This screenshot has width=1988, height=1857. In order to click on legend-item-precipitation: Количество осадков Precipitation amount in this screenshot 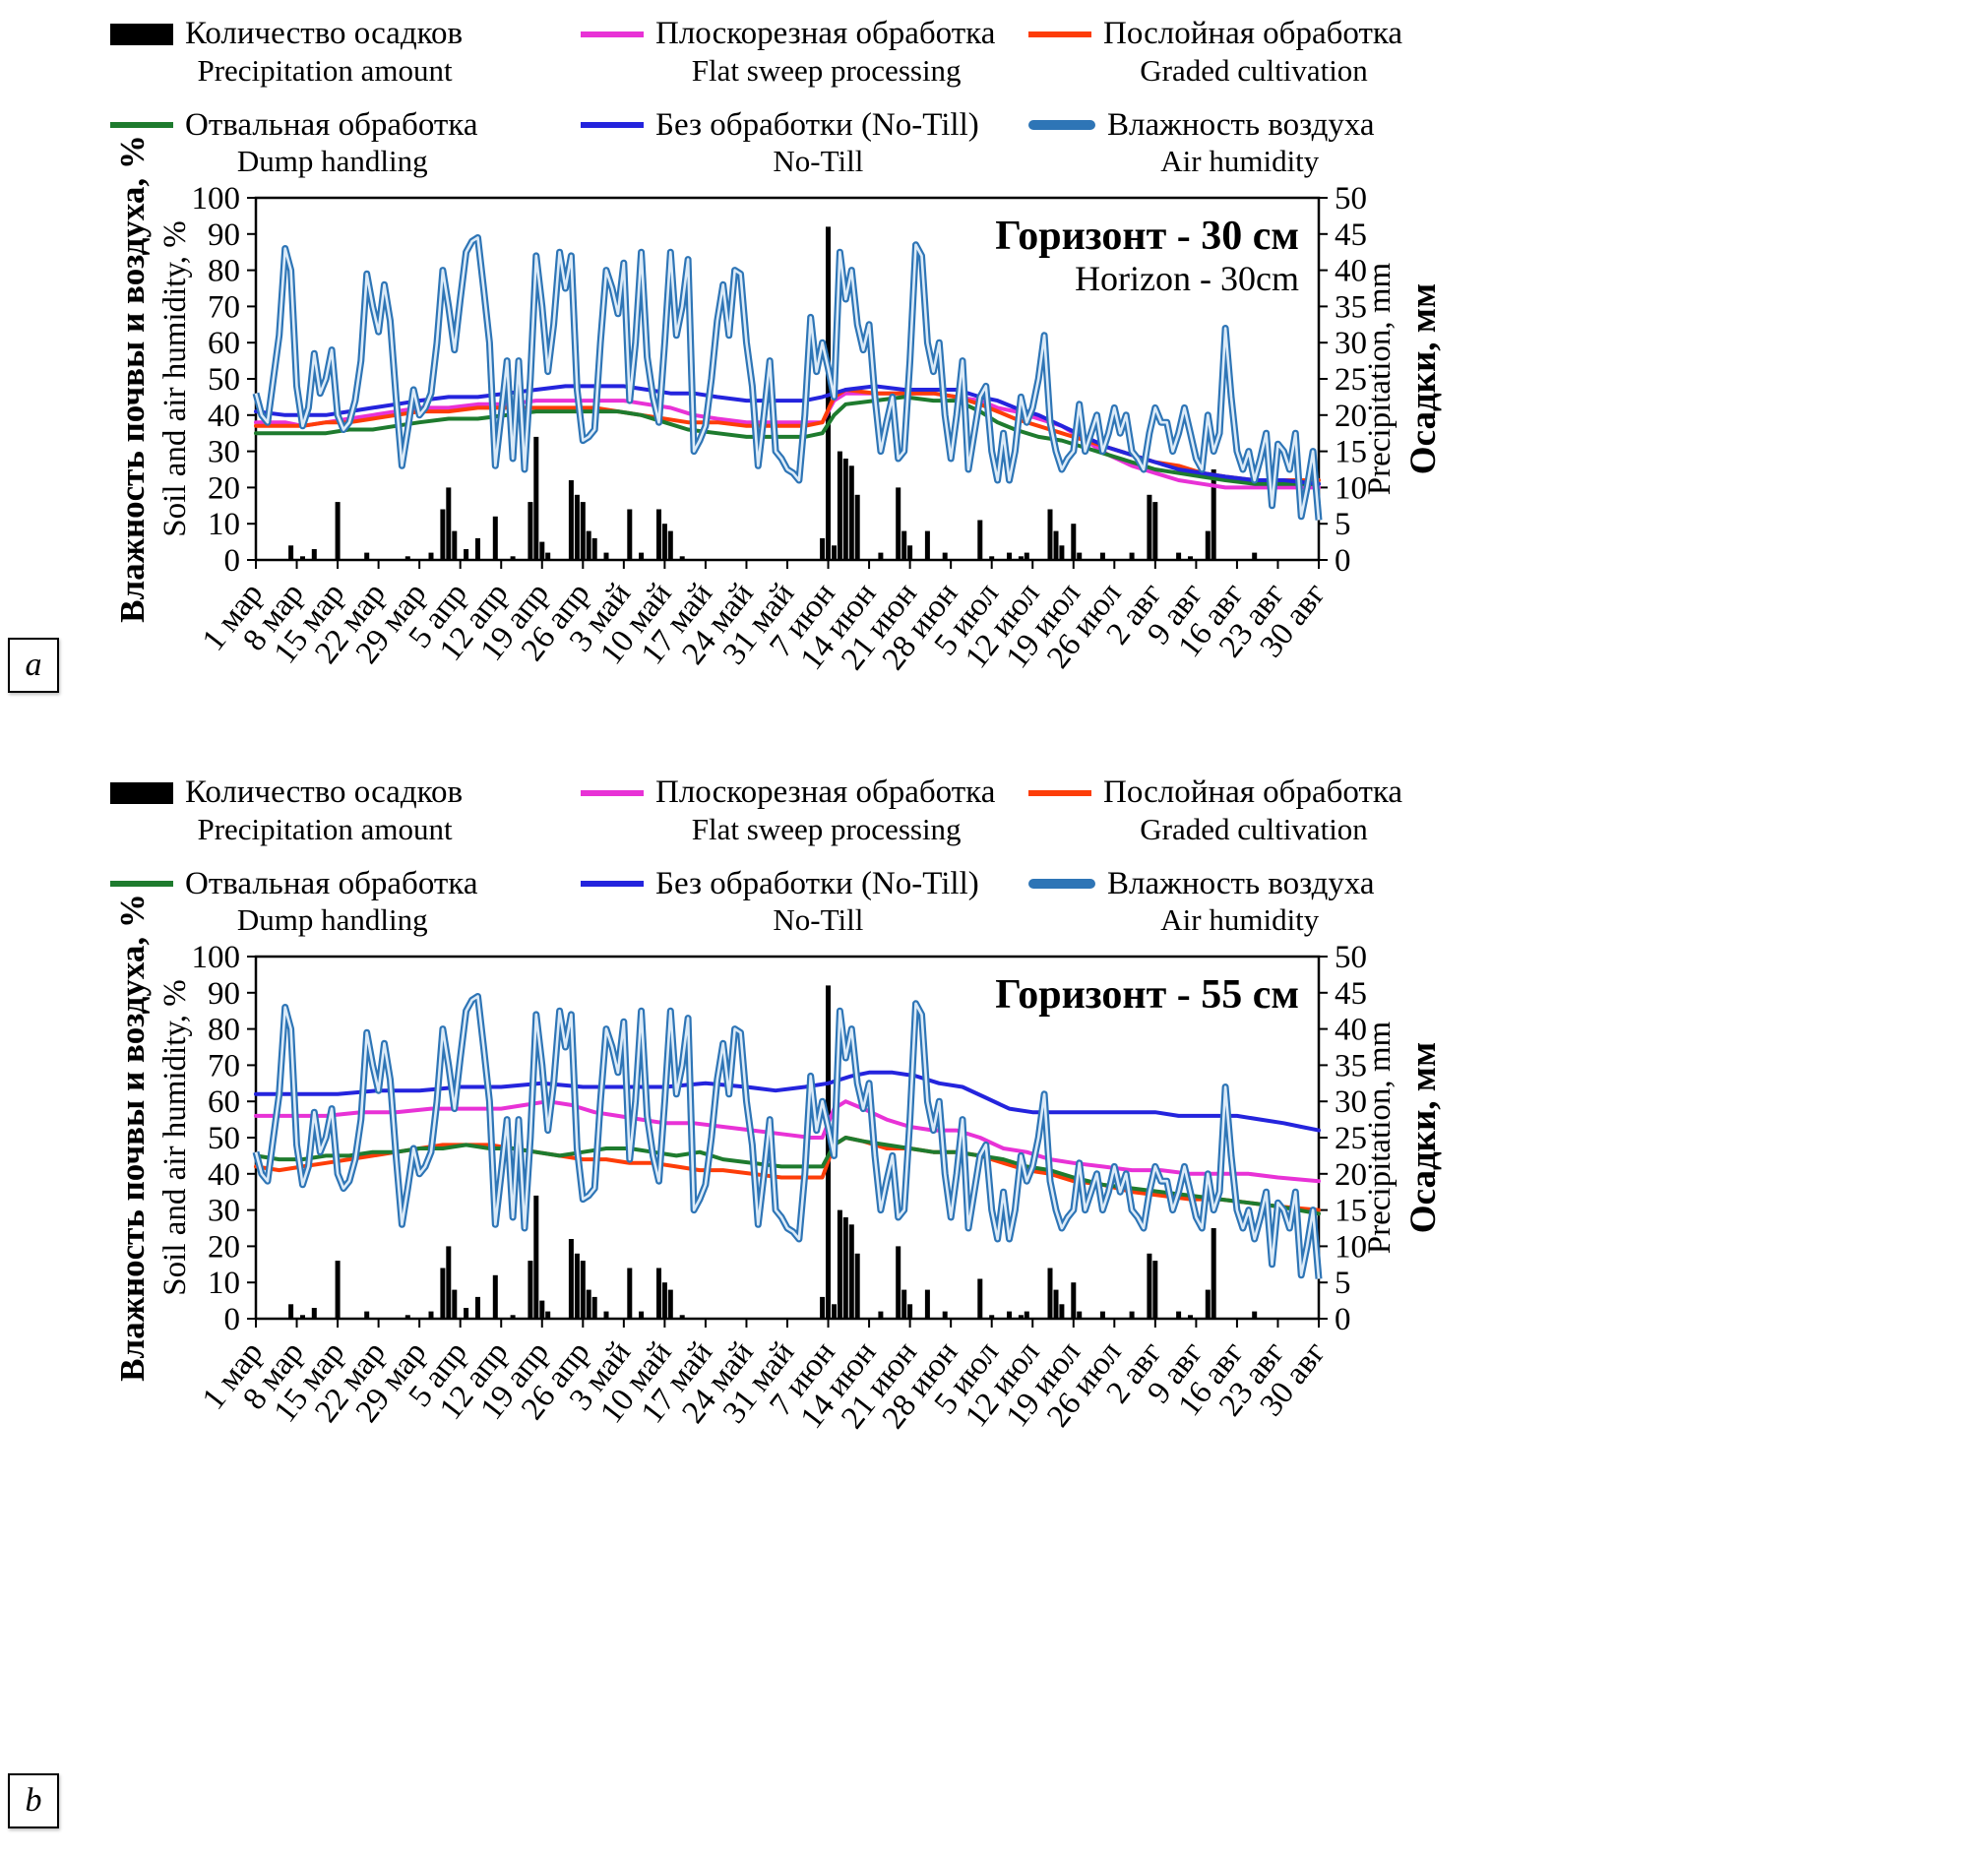, I will do `click(286, 53)`.